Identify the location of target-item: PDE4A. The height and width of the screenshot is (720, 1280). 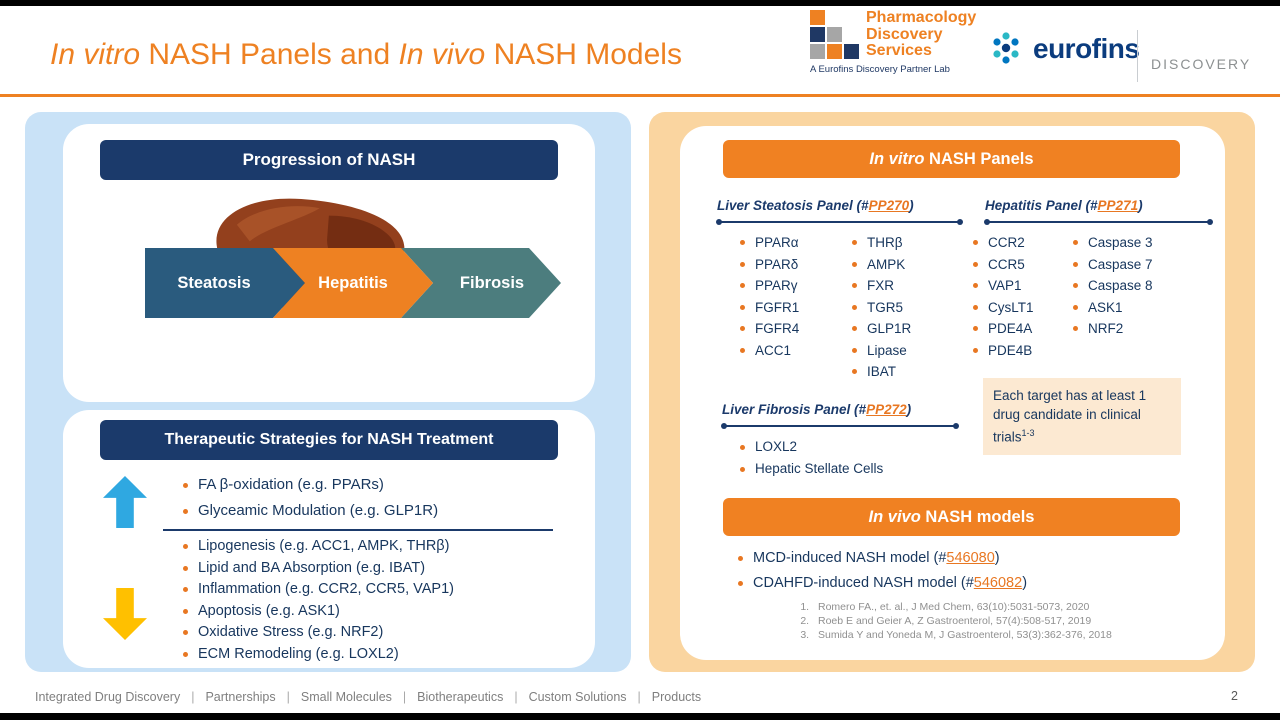
(1003, 329).